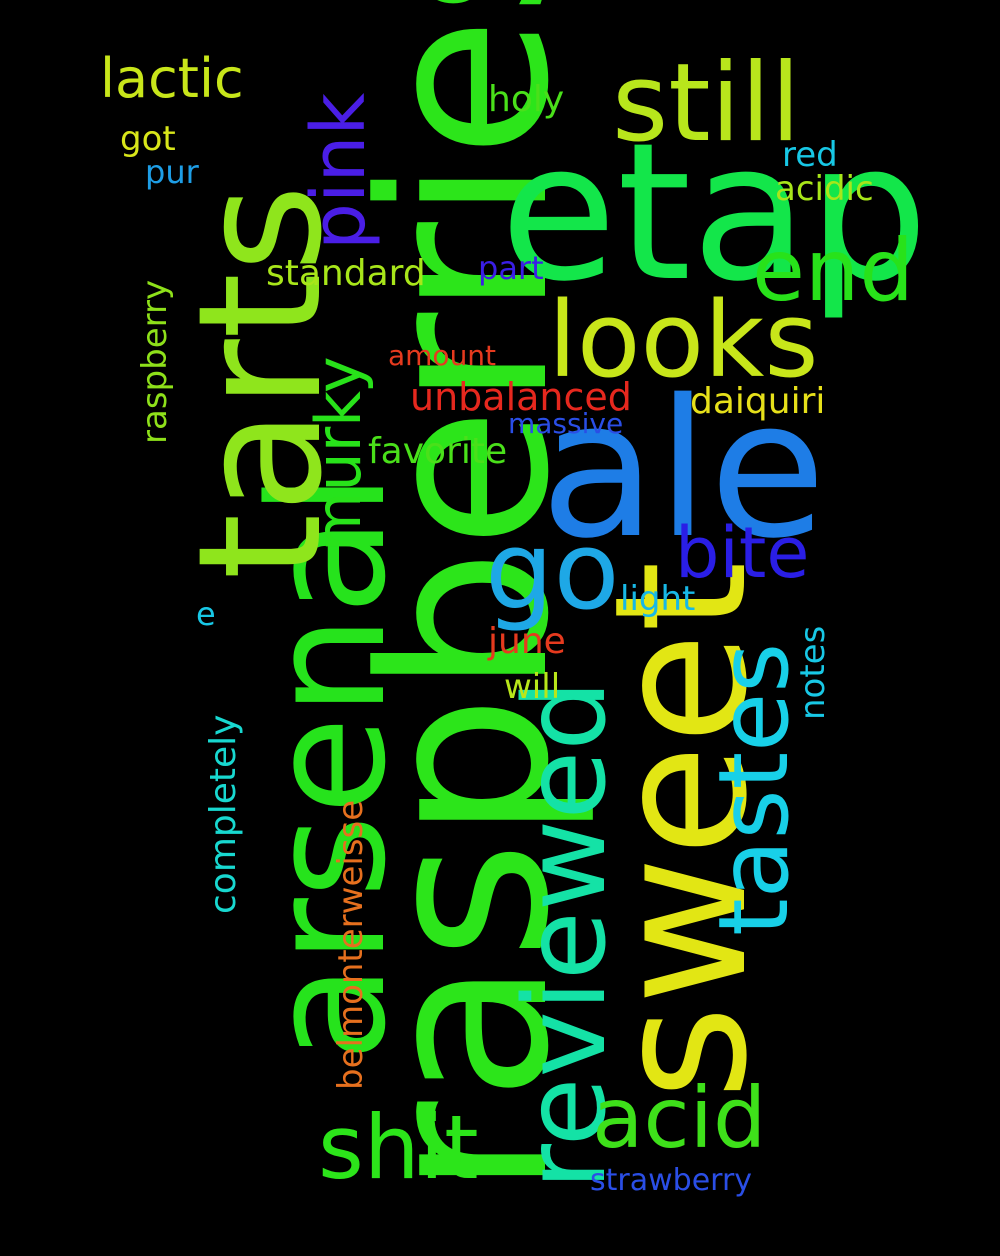 Image resolution: width=1000 pixels, height=1256 pixels. I want to click on word-go: go, so click(552, 571).